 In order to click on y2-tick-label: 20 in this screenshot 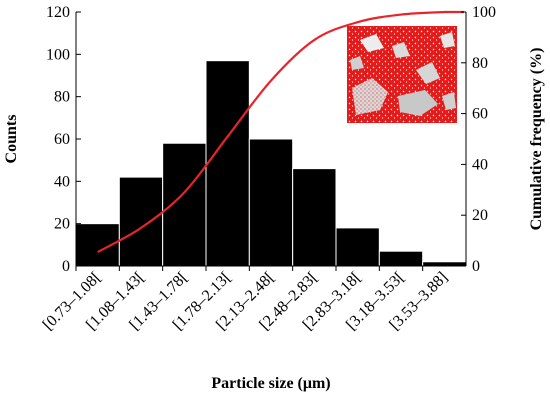, I will do `click(480, 215)`.